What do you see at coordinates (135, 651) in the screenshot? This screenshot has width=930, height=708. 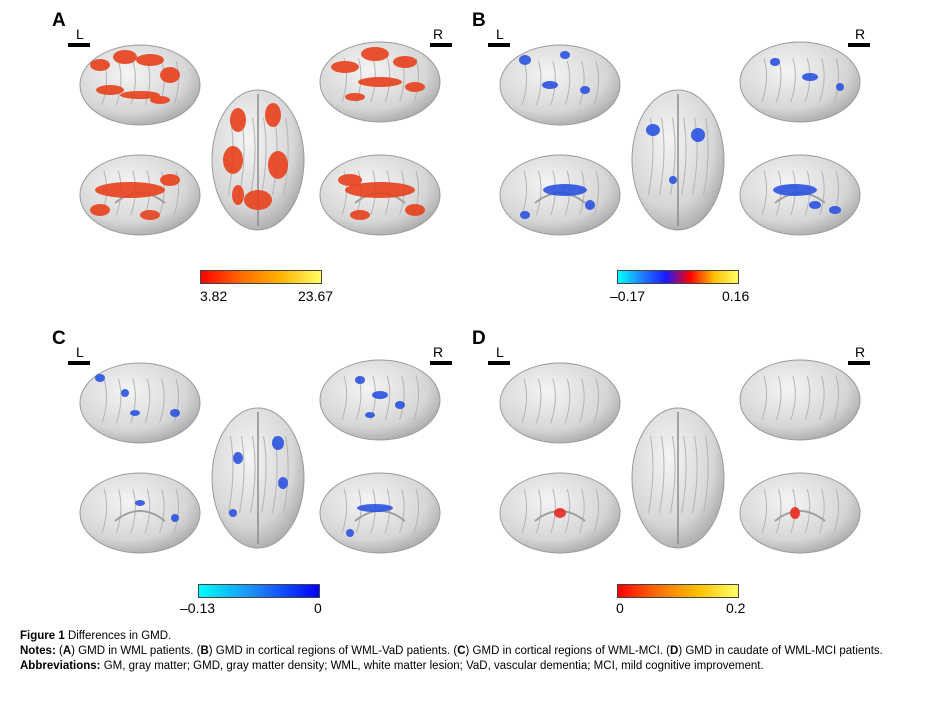 I see `note-text: GMD in WML patients.` at bounding box center [135, 651].